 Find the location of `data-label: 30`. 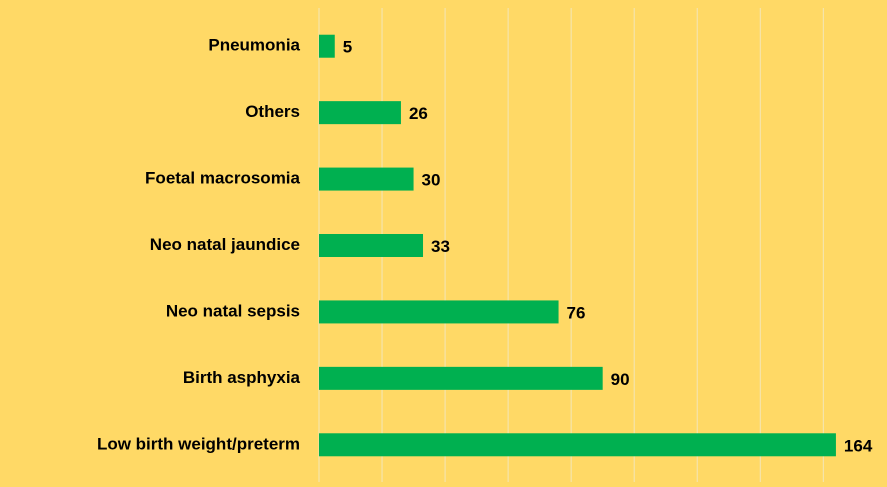

data-label: 30 is located at coordinates (431, 180).